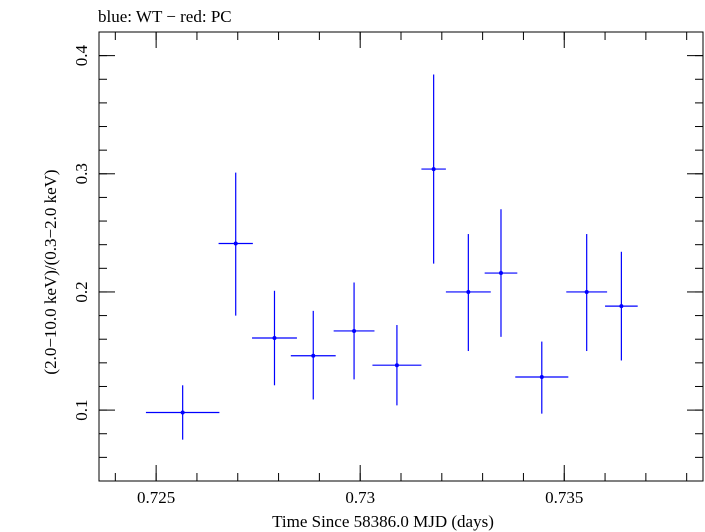  I want to click on y-tick-label: 0.3, so click(81, 173).